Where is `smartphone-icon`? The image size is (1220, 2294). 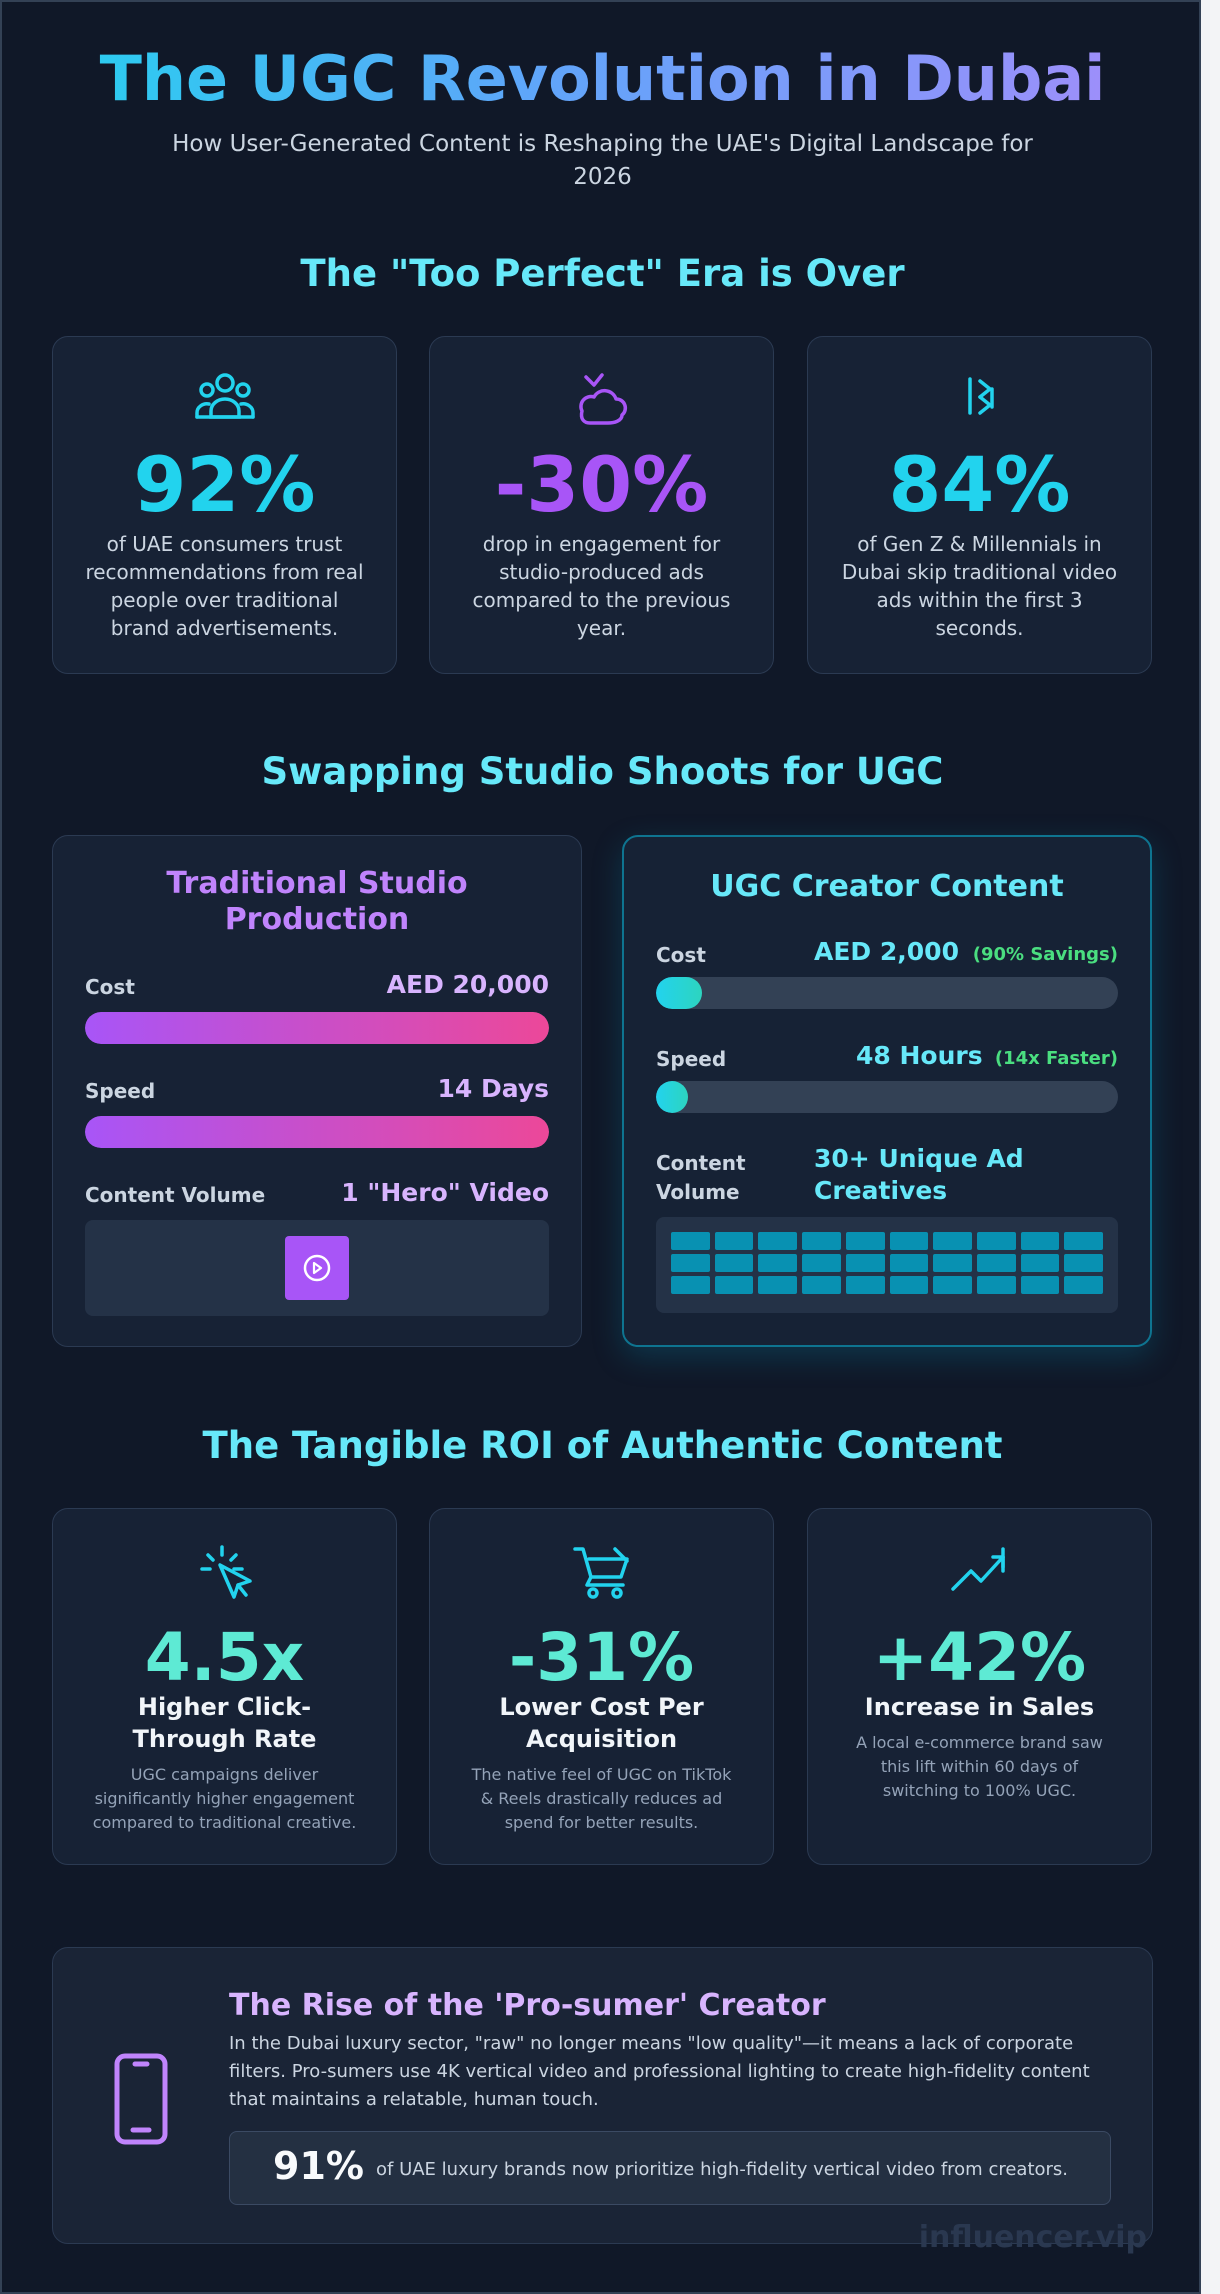
smartphone-icon is located at coordinates (141, 2101).